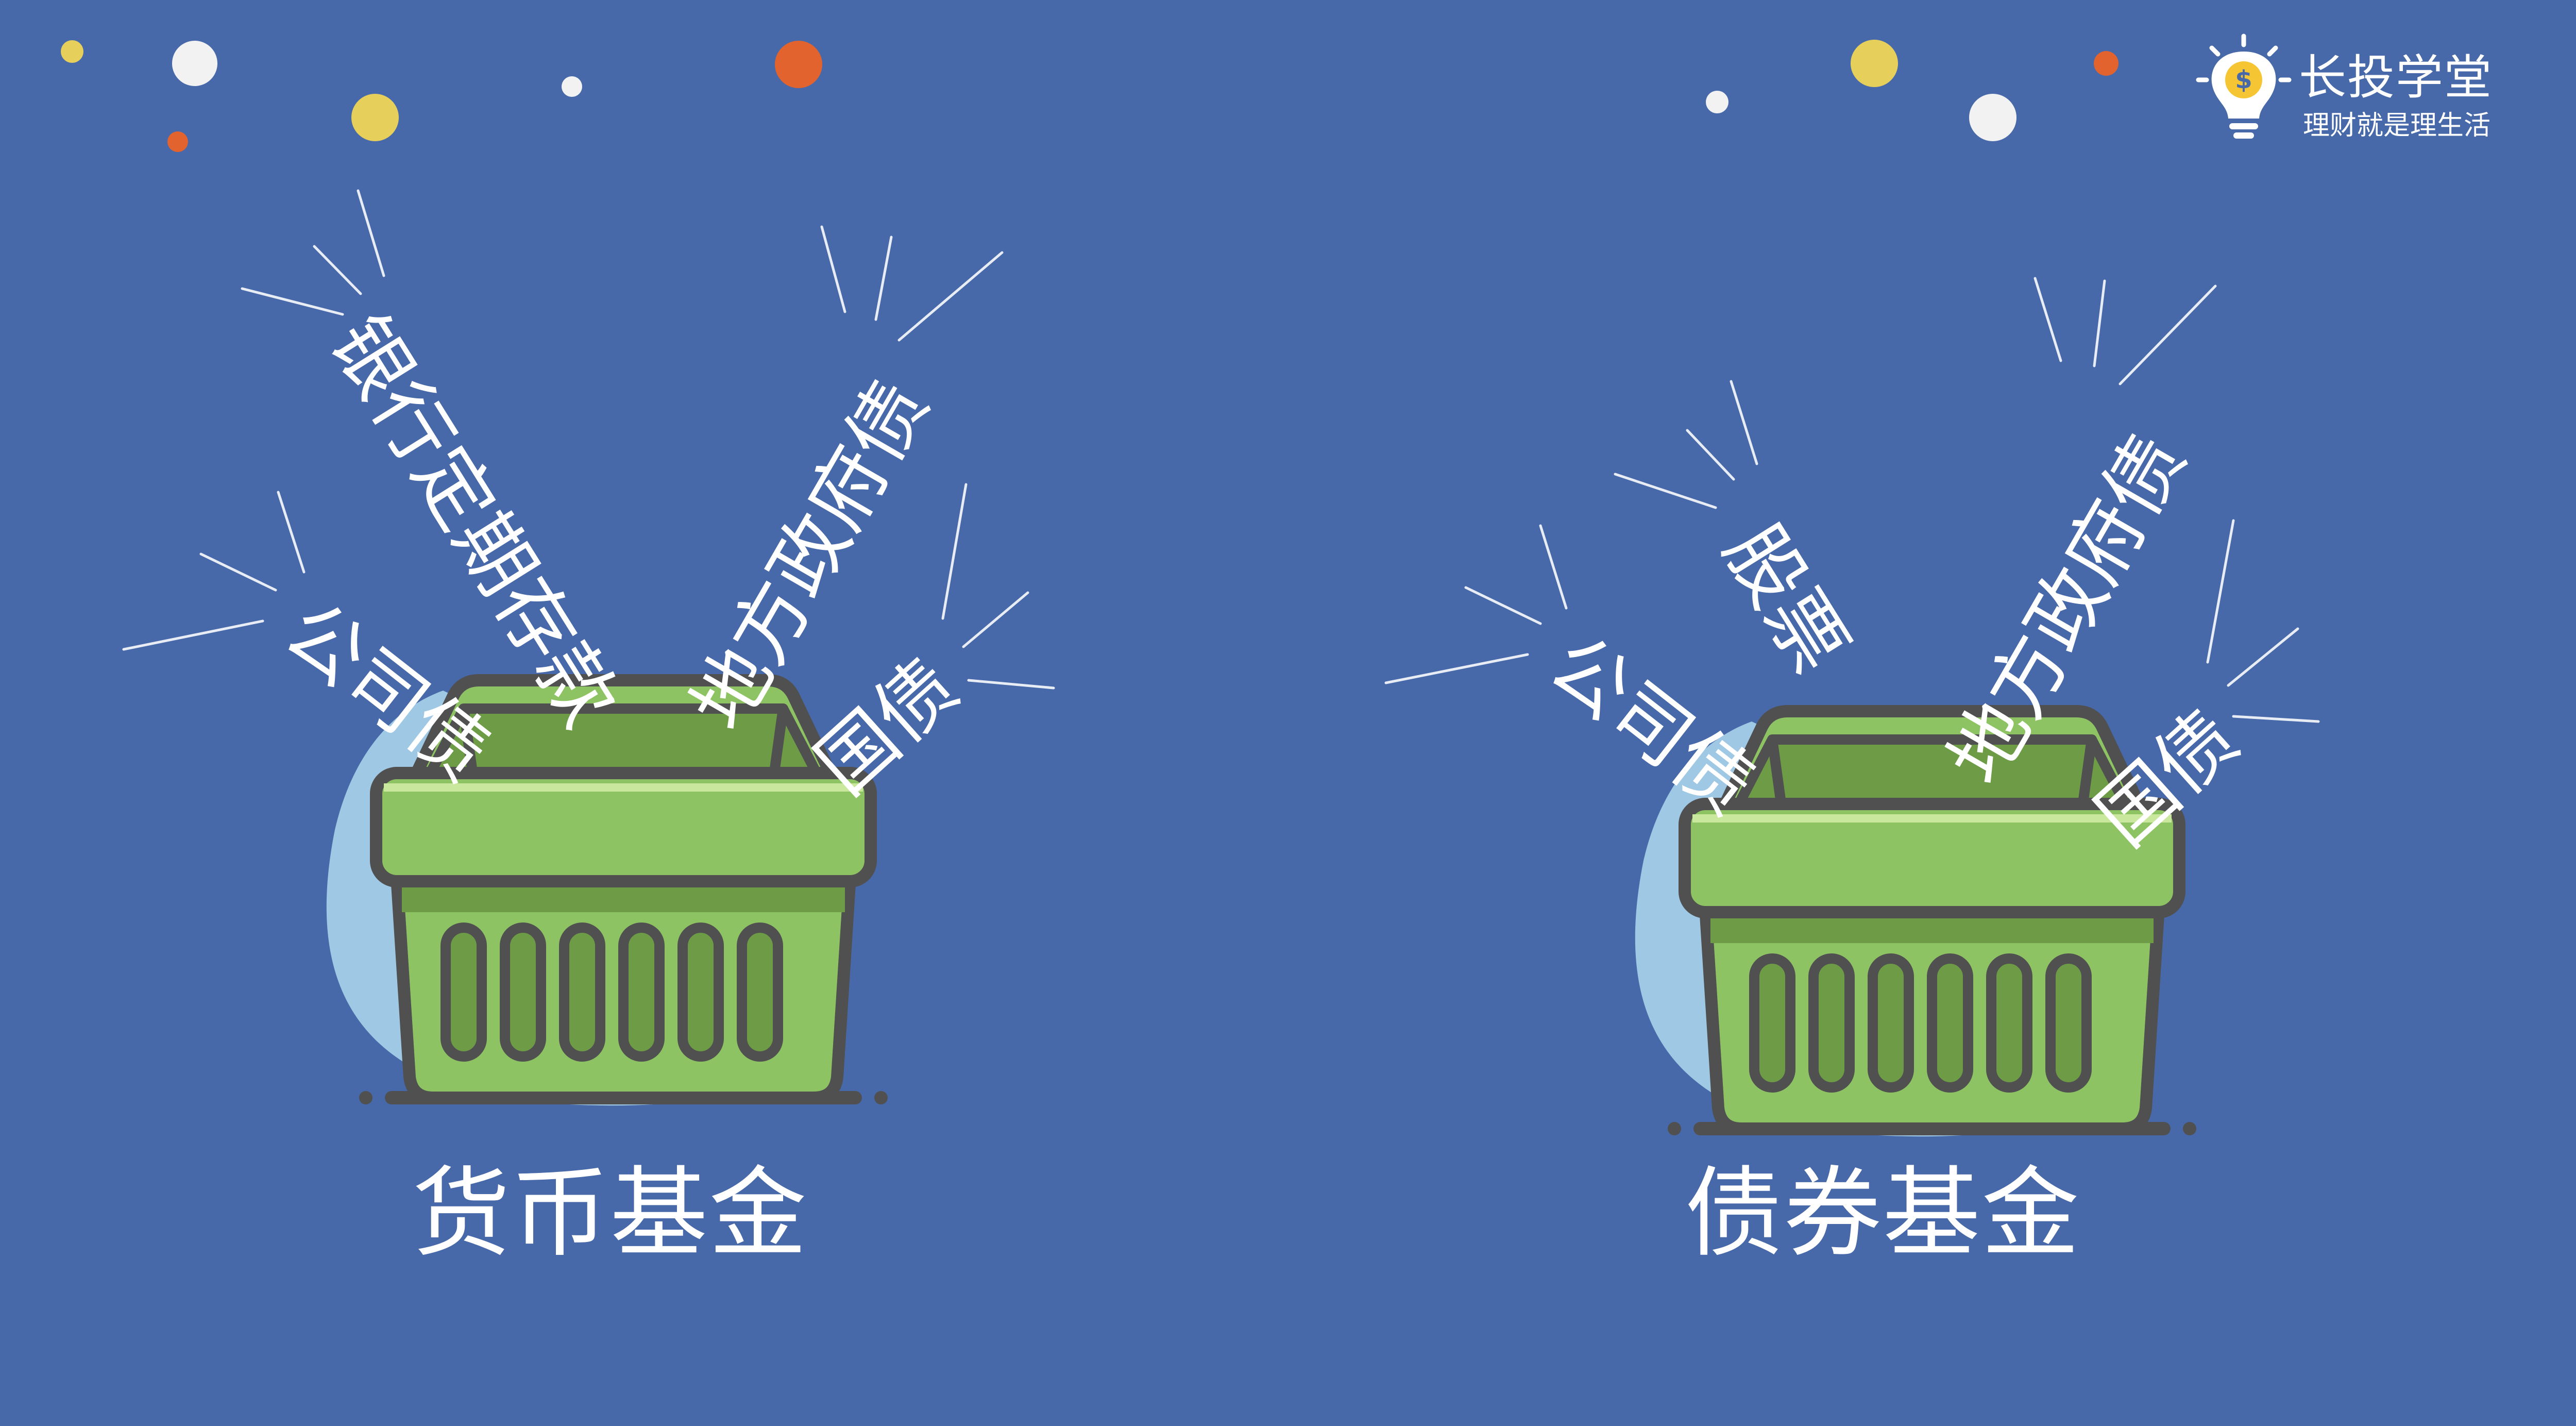 This screenshot has height=1426, width=2576. I want to click on money-fund-title: 货币基金, so click(610, 1213).